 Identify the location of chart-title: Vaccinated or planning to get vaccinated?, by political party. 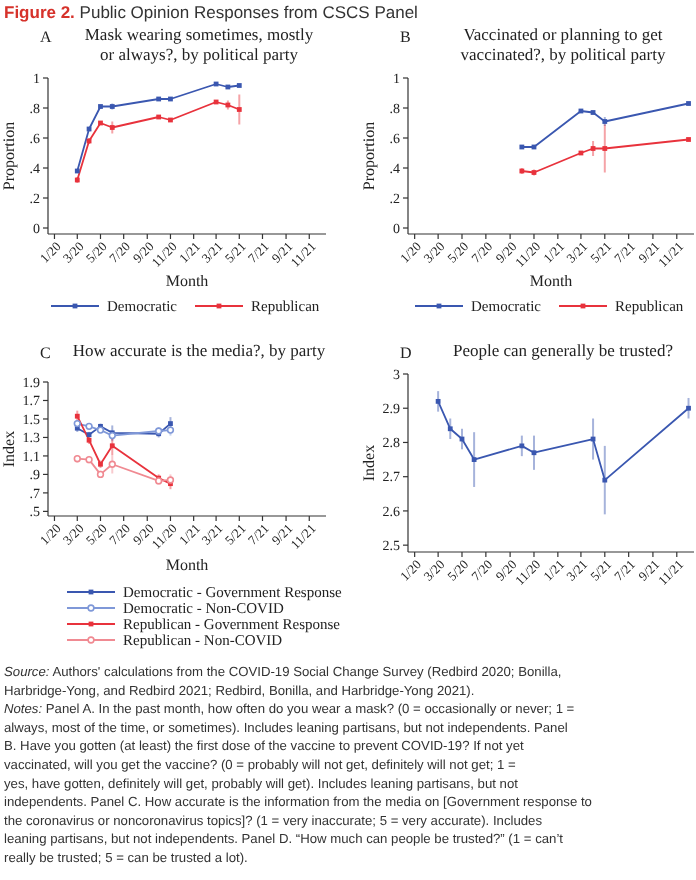
(563, 44).